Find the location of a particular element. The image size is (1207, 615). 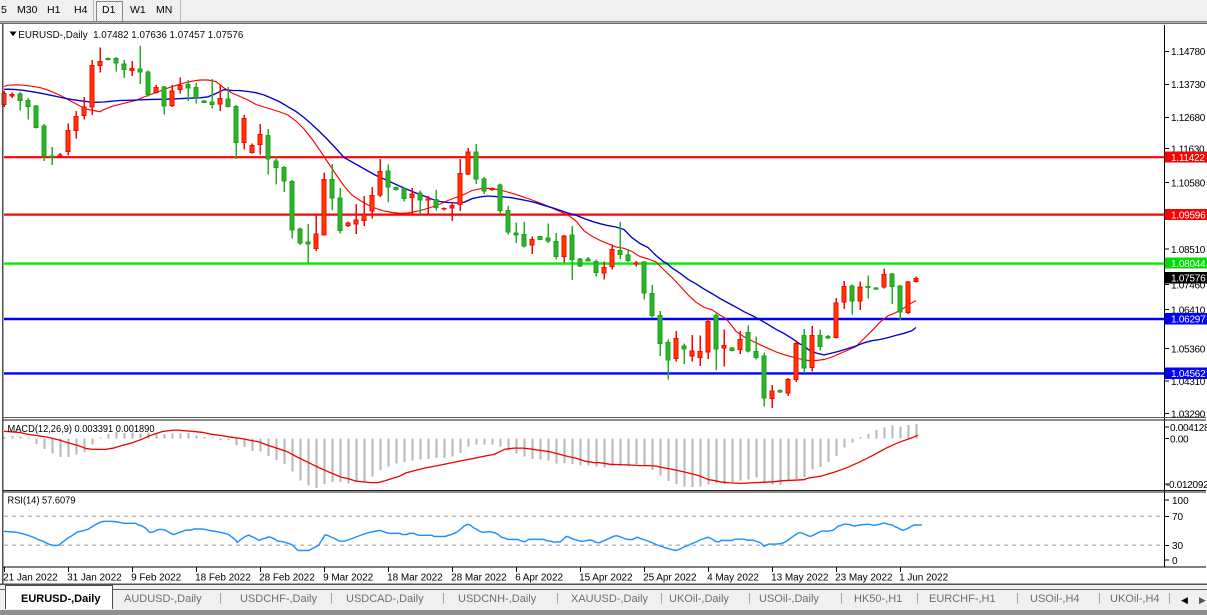

svg-text: 1.04562 is located at coordinates (1188, 374).